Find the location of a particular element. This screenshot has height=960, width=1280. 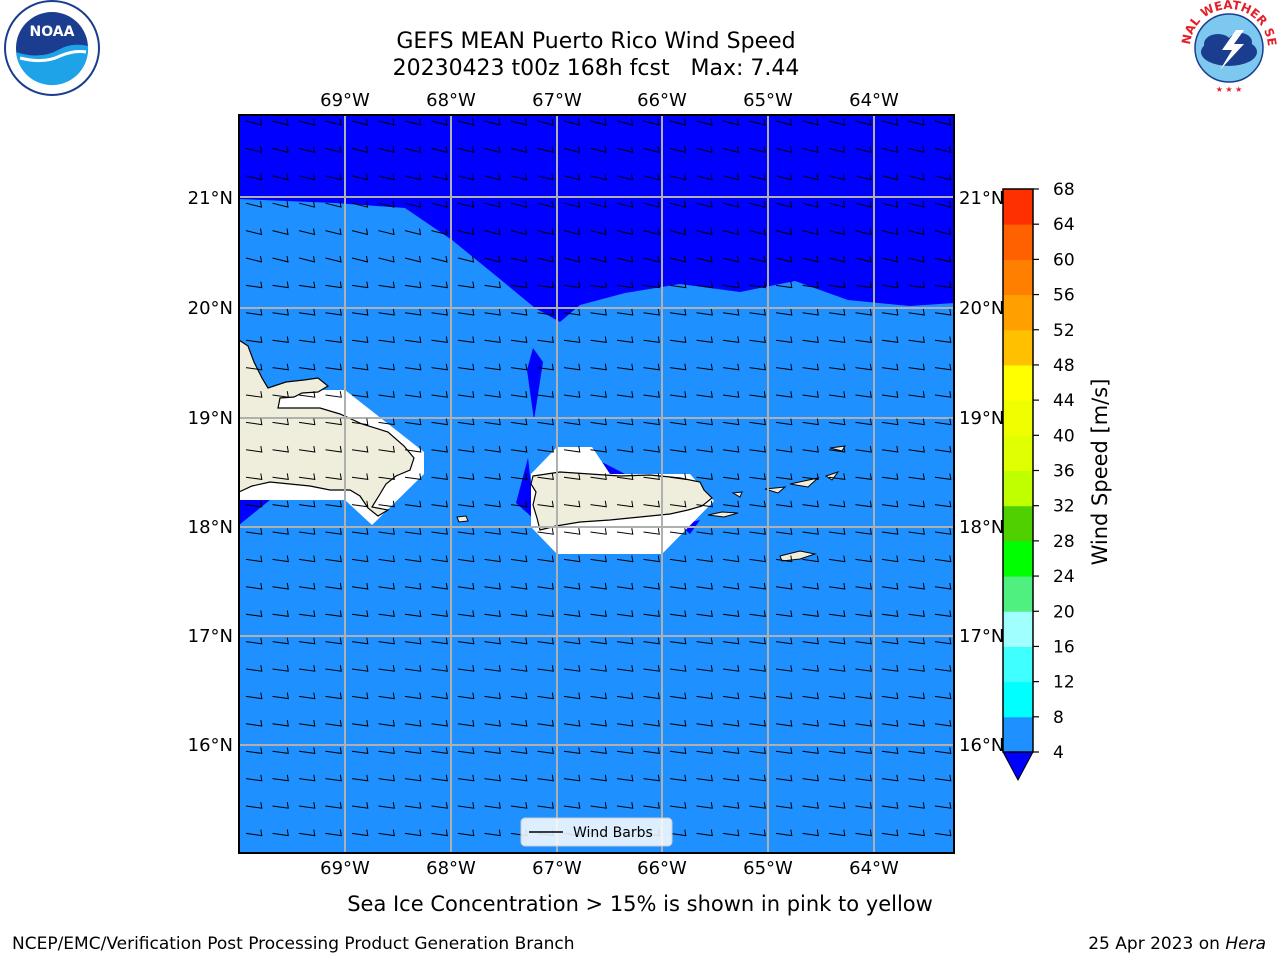

lon-label: 65°W is located at coordinates (768, 100).